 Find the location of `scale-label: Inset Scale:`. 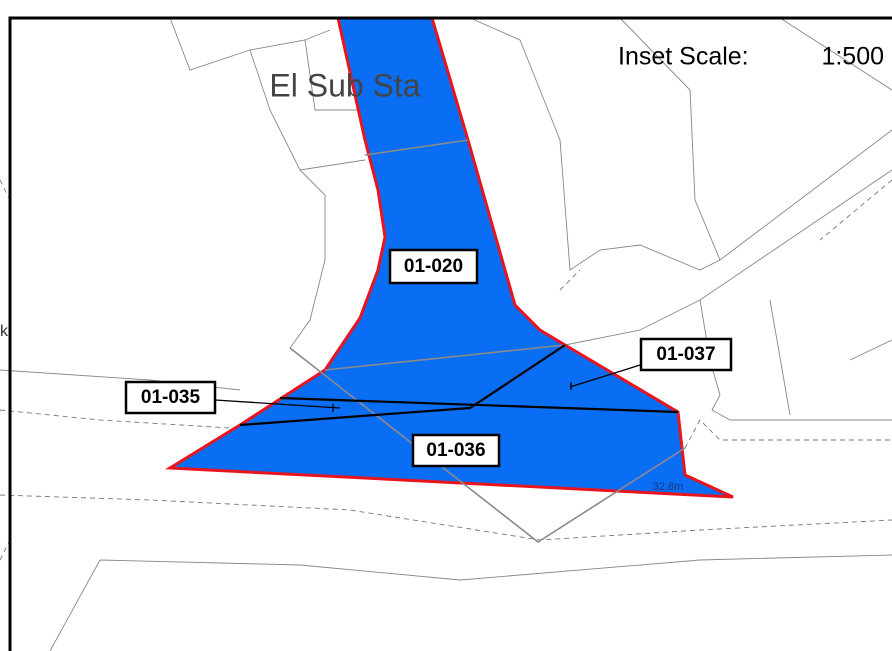

scale-label: Inset Scale: is located at coordinates (683, 57).